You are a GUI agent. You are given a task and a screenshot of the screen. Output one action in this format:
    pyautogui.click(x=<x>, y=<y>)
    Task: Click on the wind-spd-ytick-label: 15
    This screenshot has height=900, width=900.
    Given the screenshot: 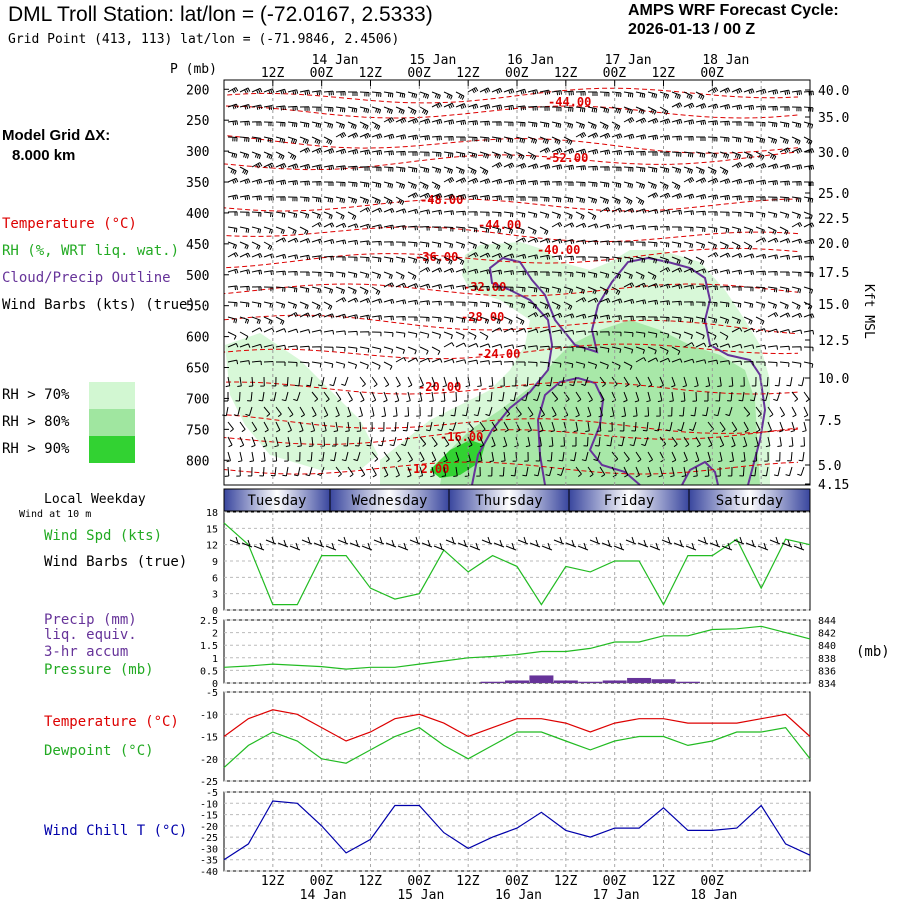 What is the action you would take?
    pyautogui.click(x=212, y=529)
    